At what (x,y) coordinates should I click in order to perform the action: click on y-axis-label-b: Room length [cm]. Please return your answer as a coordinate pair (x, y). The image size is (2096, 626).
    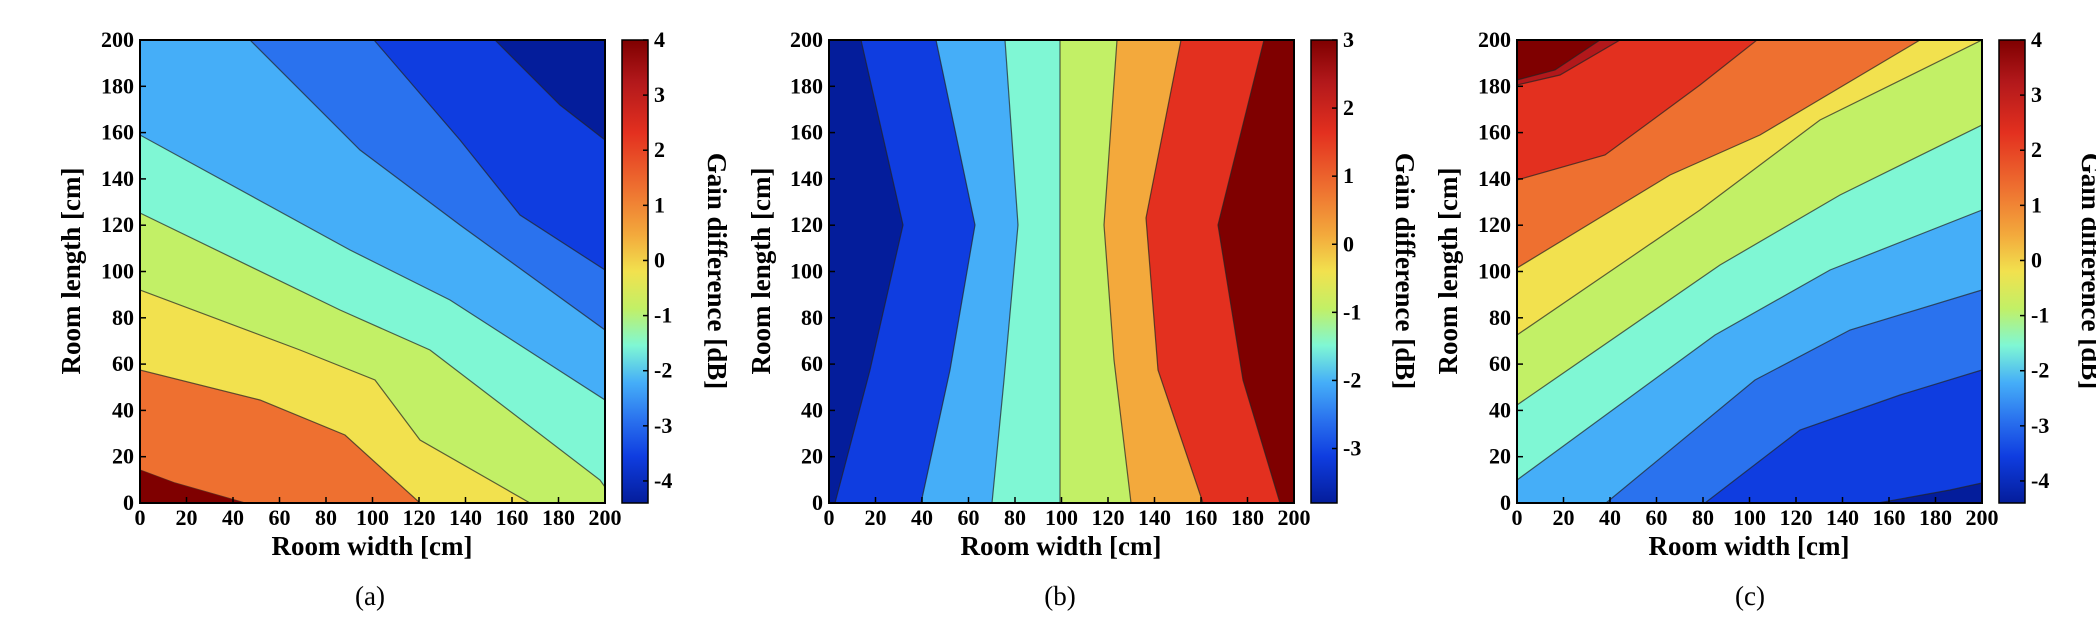
    Looking at the image, I should click on (761, 271).